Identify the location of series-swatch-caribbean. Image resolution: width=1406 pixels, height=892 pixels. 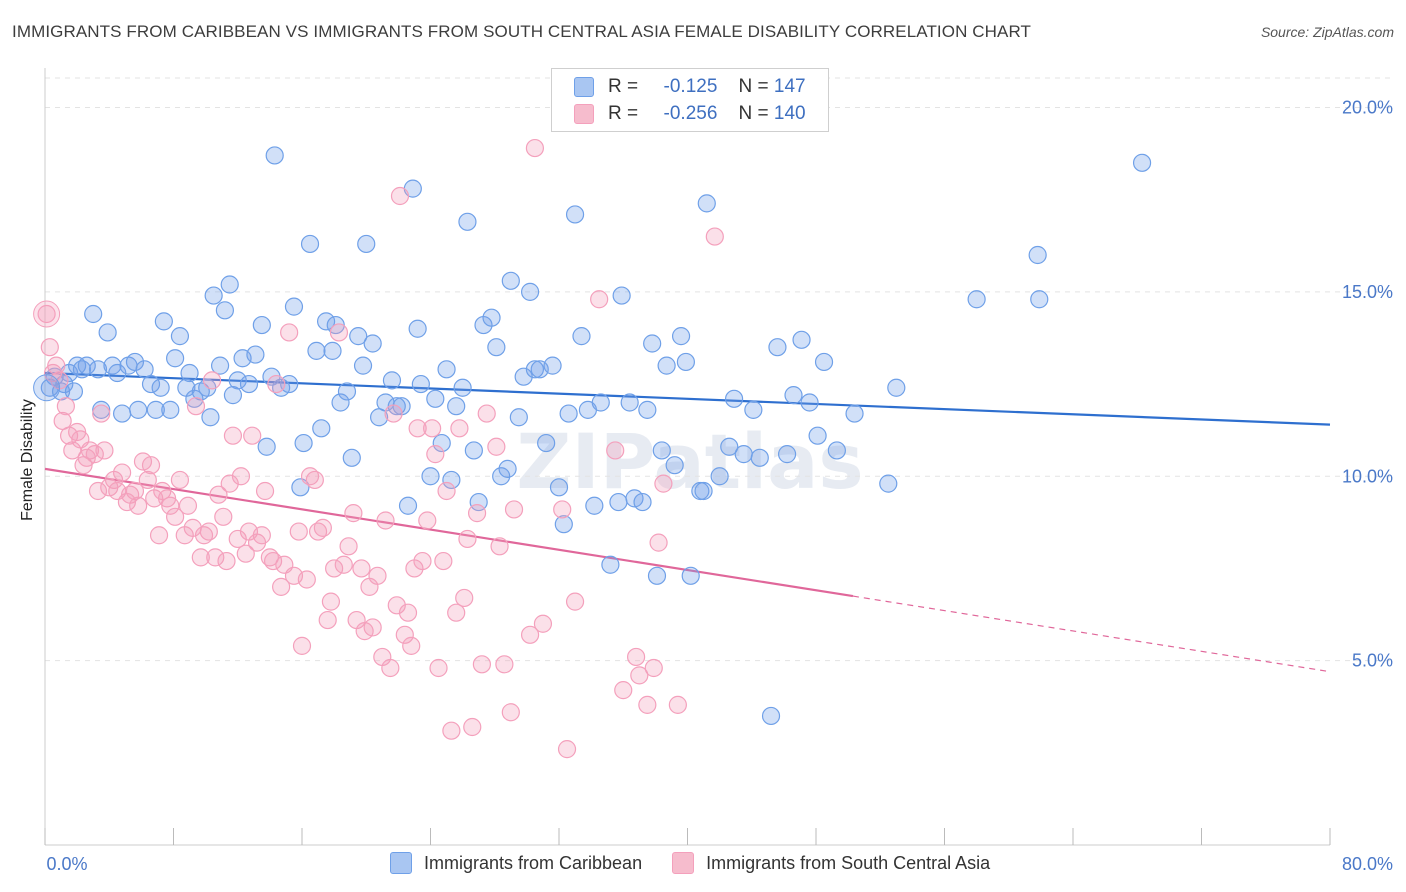
(401, 863).